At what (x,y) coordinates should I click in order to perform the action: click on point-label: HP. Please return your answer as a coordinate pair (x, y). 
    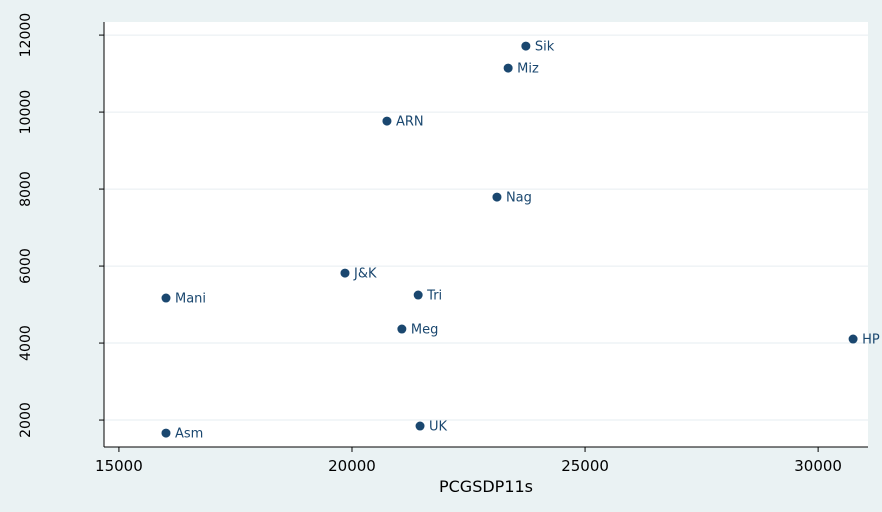
    Looking at the image, I should click on (871, 340).